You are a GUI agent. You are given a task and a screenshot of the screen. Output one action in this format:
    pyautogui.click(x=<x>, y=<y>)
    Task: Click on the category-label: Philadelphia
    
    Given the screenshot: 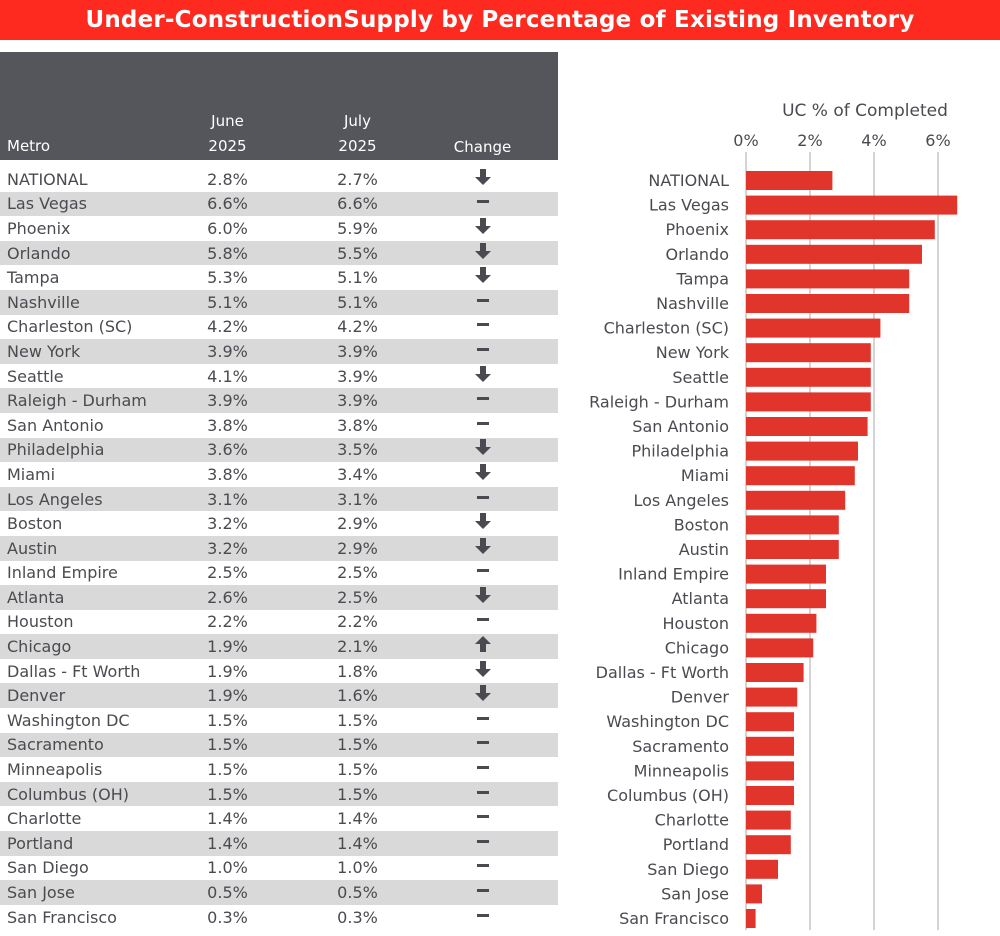 What is the action you would take?
    pyautogui.click(x=680, y=451)
    